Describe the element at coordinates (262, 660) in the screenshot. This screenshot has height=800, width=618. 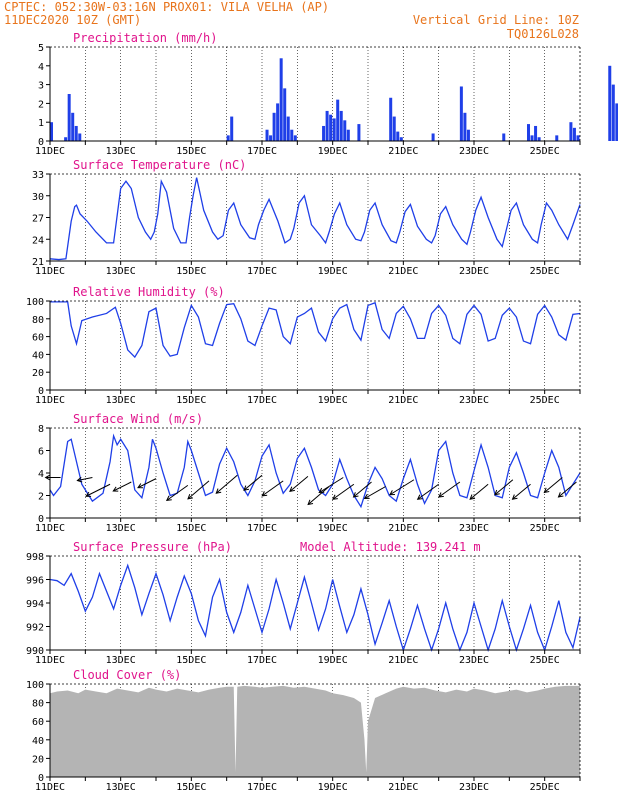
I see `pressure-x-tick-label: 17DEC` at that location.